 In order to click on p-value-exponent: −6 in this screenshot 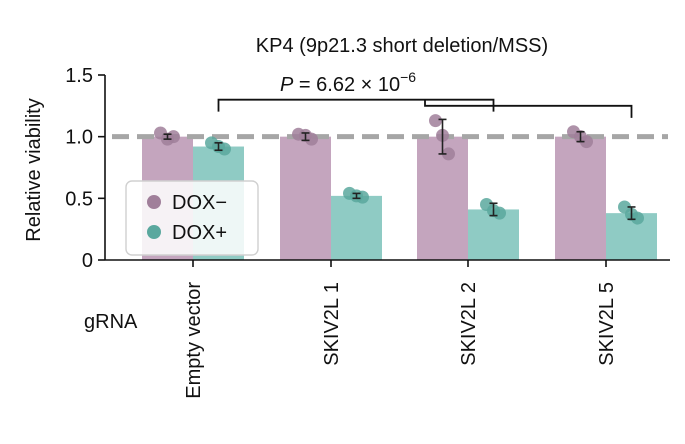, I will do `click(408, 77)`.